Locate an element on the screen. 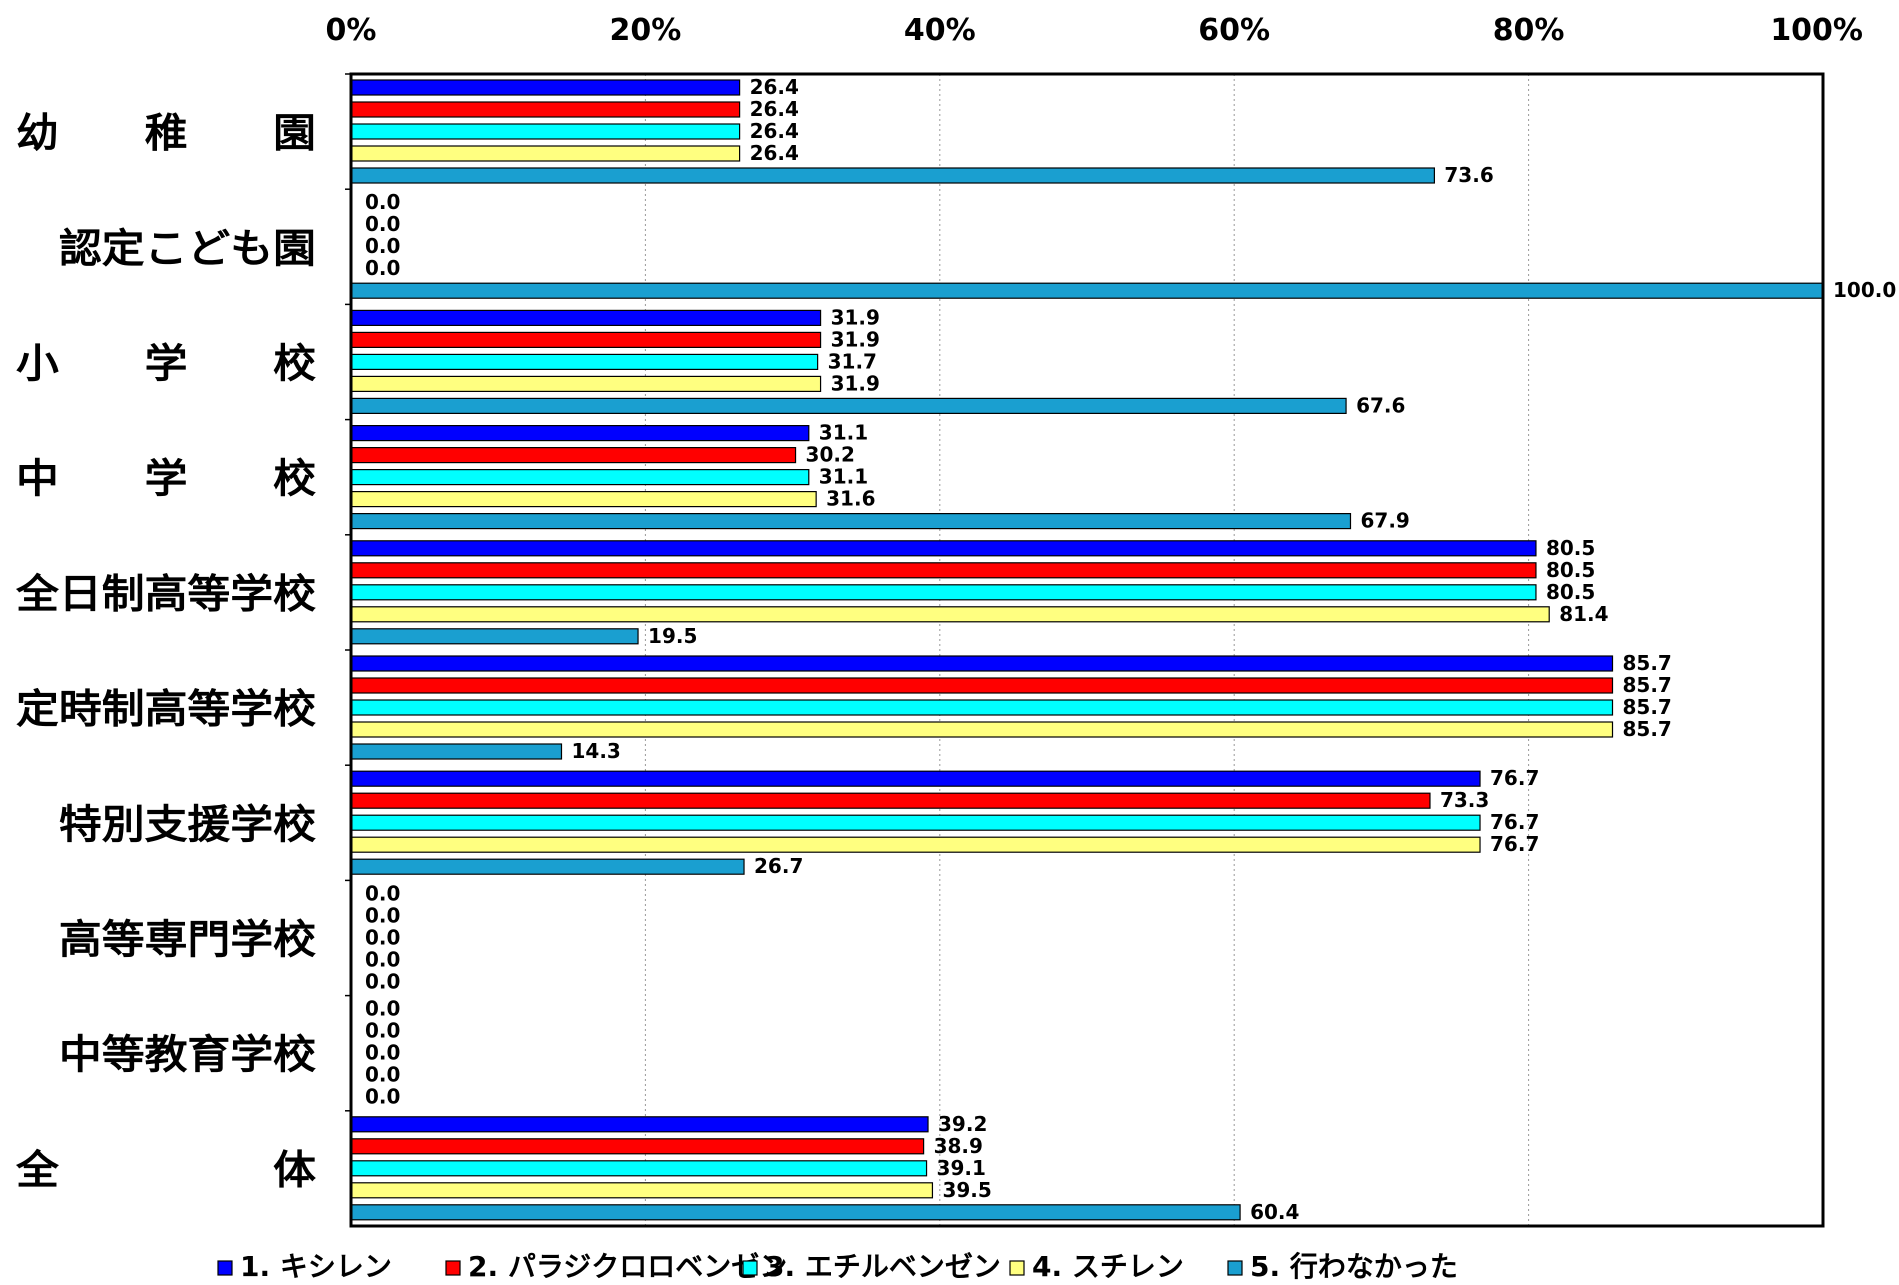 The width and height of the screenshot is (1899, 1285). x-tick-label: 100% is located at coordinates (1816, 30).